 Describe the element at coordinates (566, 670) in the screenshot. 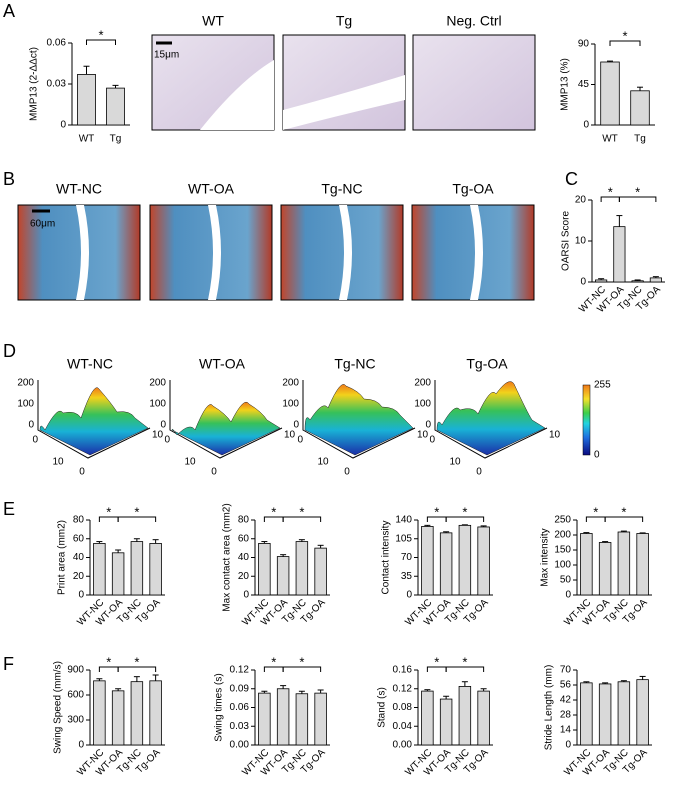

I see `y-tick-label: 70` at that location.